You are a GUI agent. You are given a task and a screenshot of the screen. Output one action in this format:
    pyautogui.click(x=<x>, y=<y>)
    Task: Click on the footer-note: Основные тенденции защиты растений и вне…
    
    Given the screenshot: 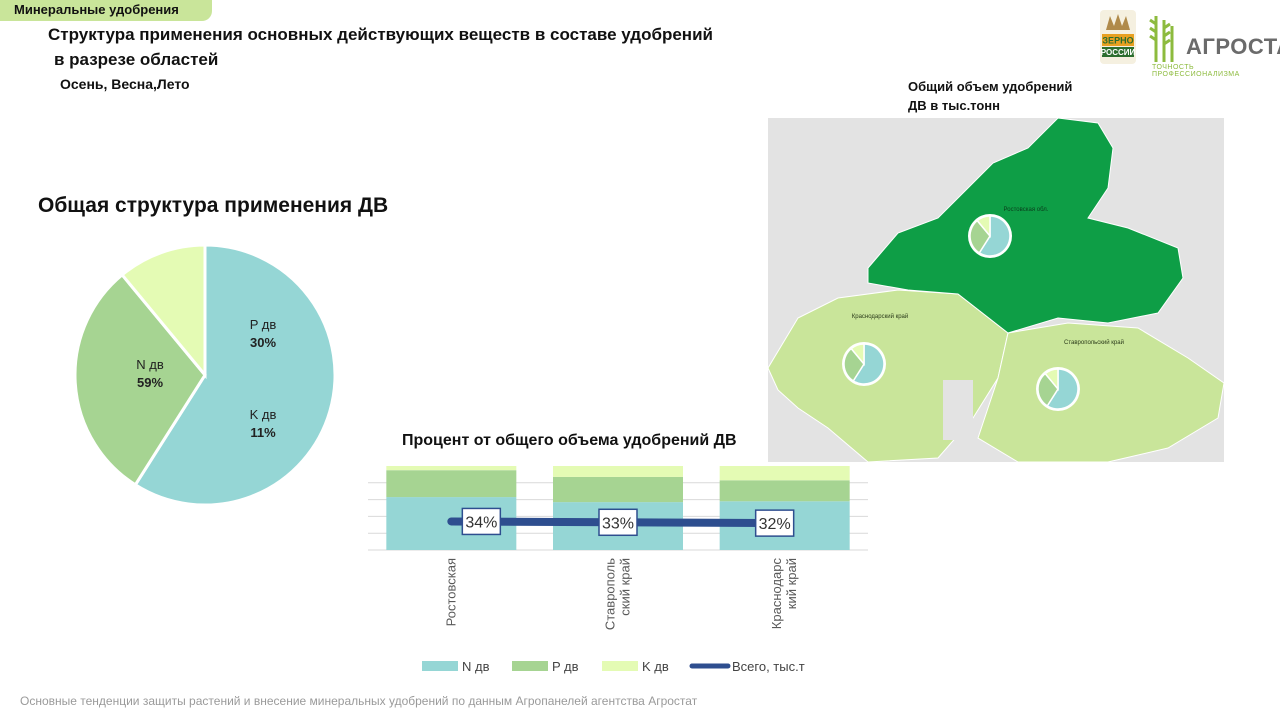 What is the action you would take?
    pyautogui.click(x=359, y=701)
    